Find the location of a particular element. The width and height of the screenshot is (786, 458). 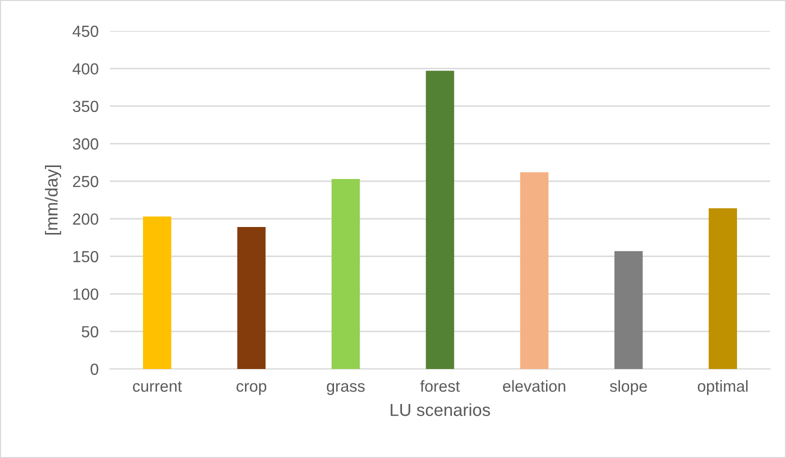

y-tick-label: 200 is located at coordinates (85, 219).